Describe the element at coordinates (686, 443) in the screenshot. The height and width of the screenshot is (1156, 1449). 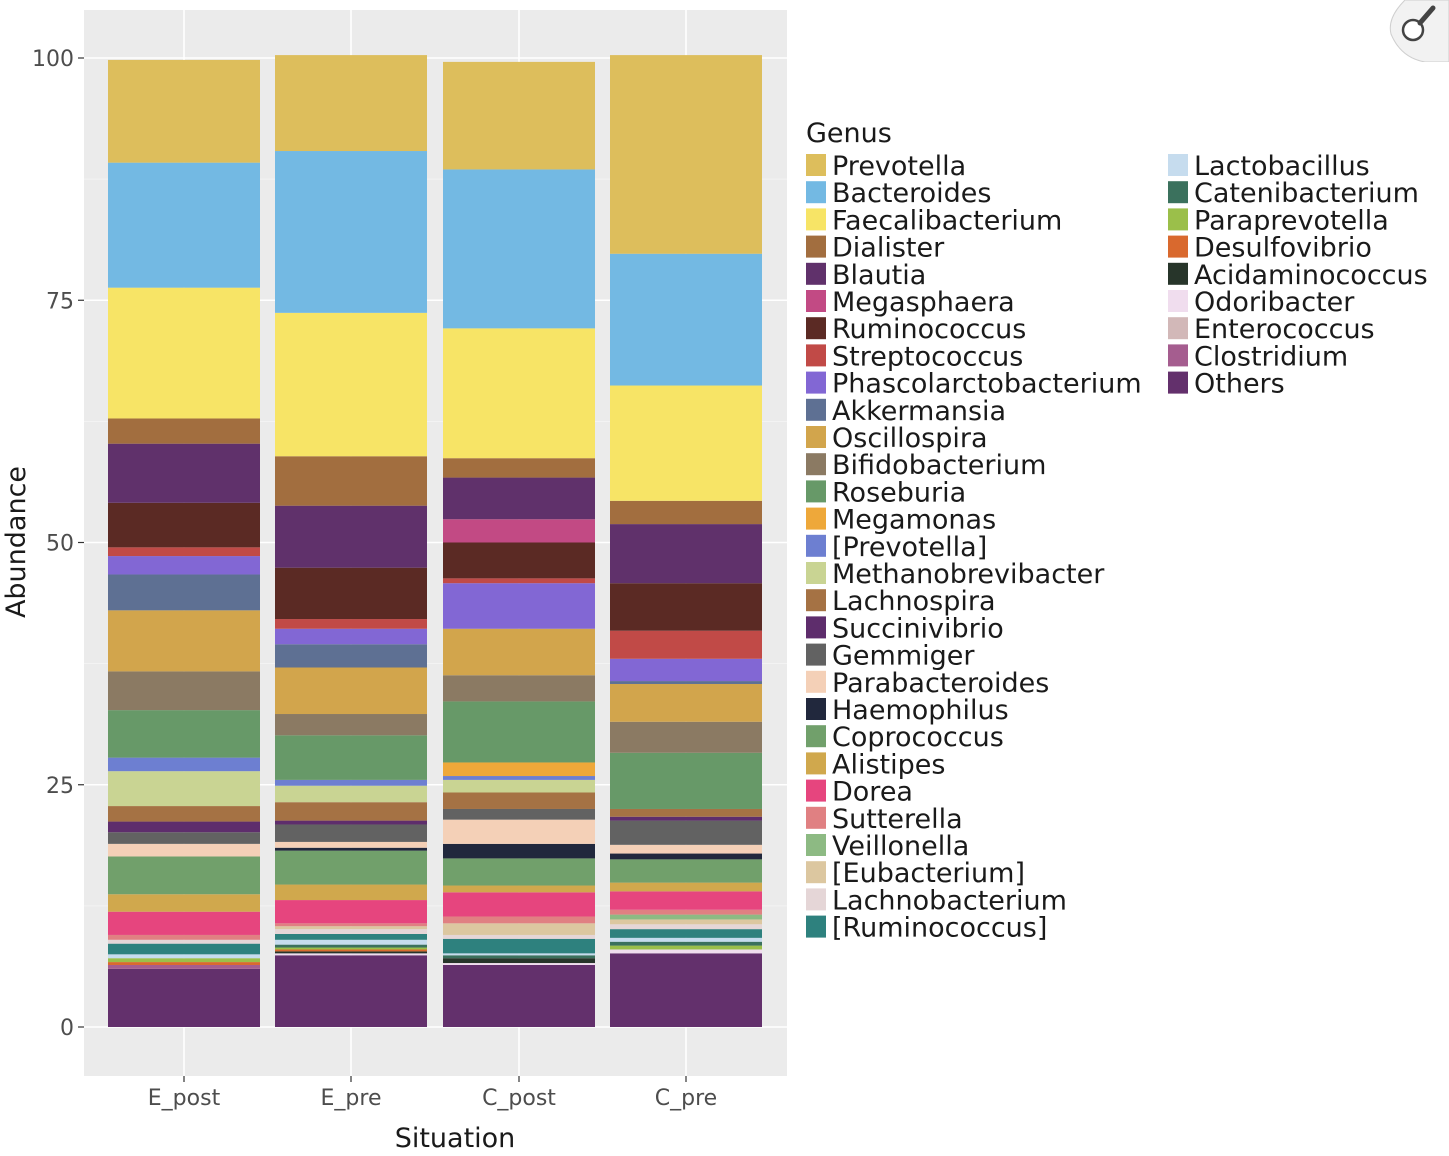
I see `bar-segment-faecalibacterium-c_pre` at that location.